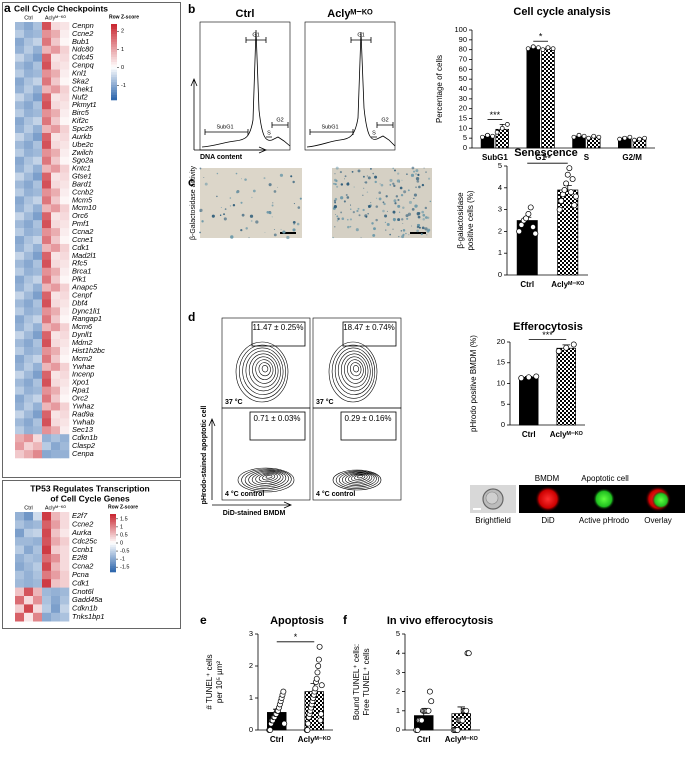  I want to click on panel-letter: a, so click(7, 8).